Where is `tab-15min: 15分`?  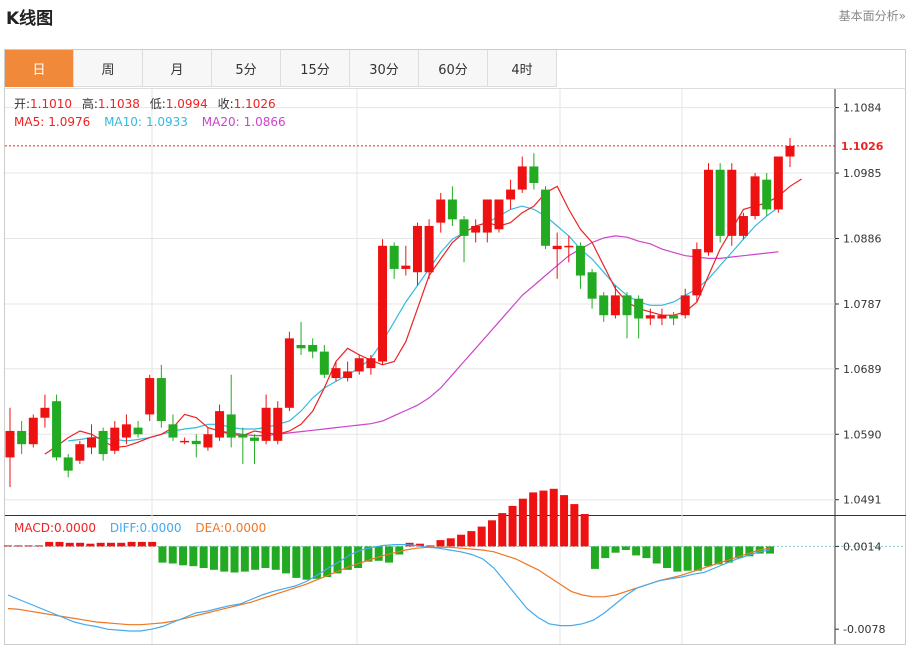
tab-15min: 15分 is located at coordinates (315, 68).